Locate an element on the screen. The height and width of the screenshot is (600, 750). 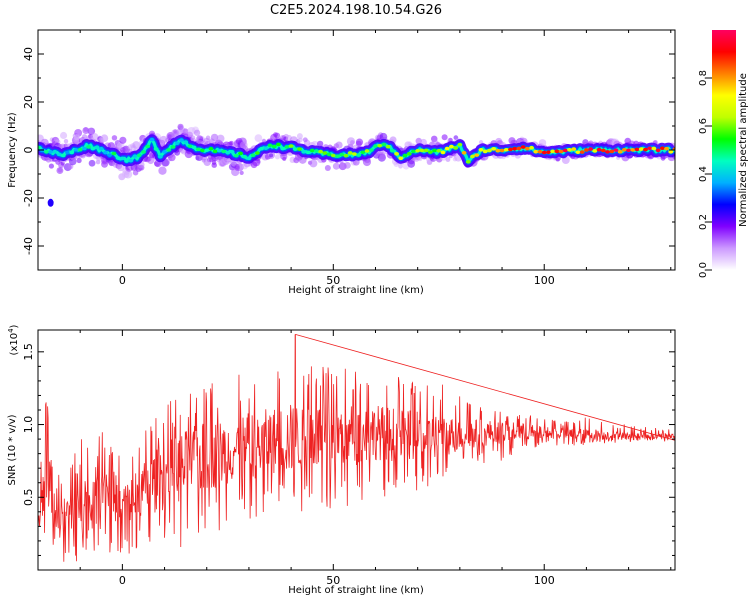
snr-y-multiplier-exponent: 4 is located at coordinates (11, 330).